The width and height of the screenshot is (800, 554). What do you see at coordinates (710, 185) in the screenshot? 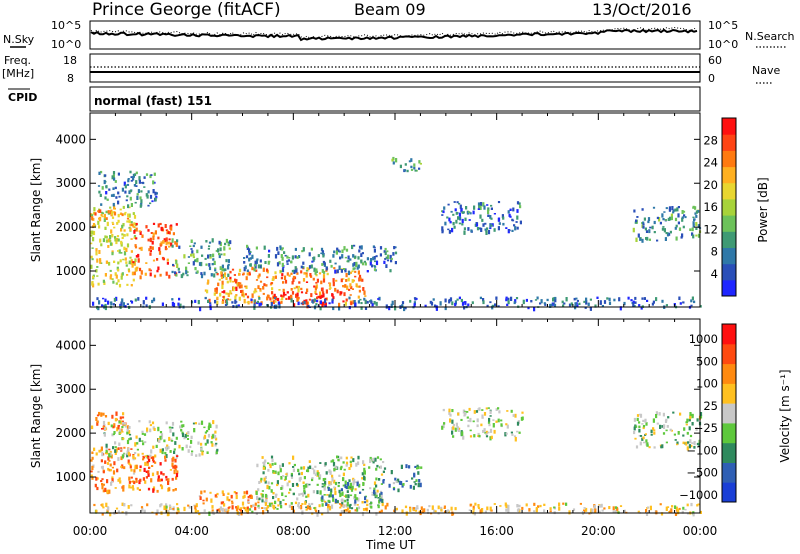
I see `colorbar-tick-label: 20` at bounding box center [710, 185].